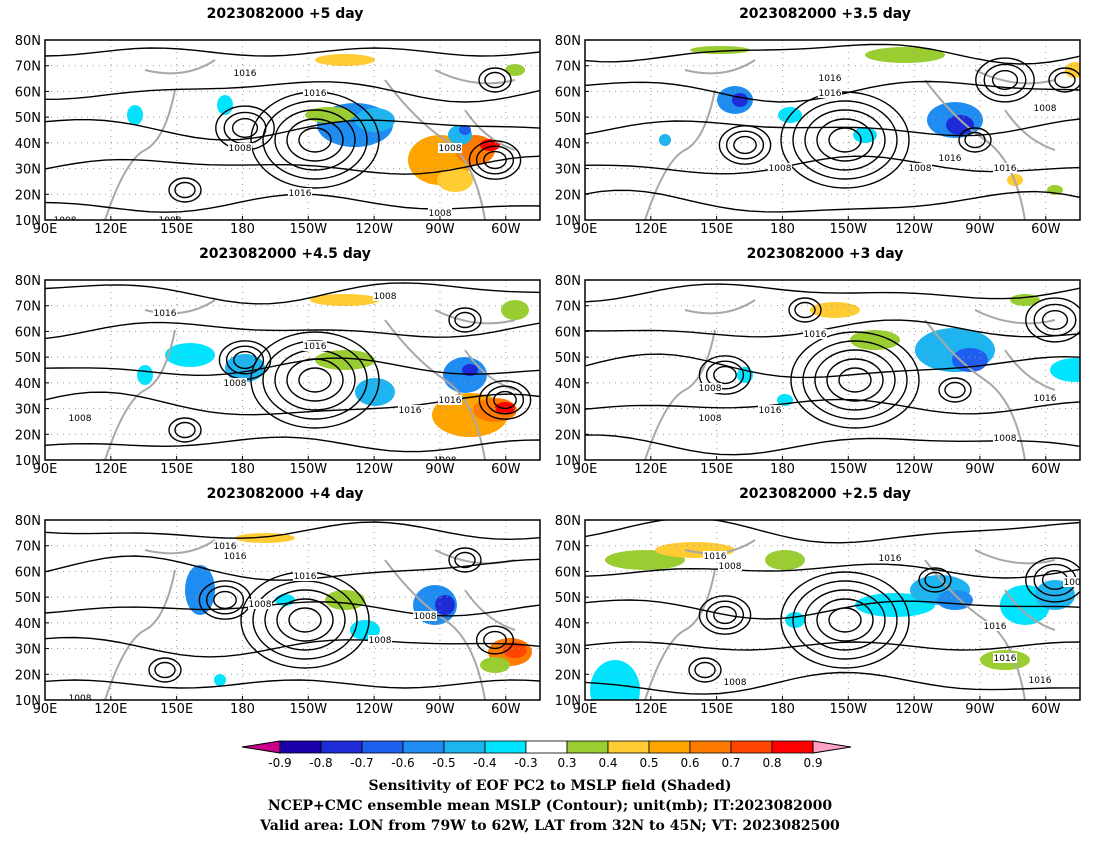  Describe the element at coordinates (832, 130) in the screenshot. I see `map-frame` at that location.